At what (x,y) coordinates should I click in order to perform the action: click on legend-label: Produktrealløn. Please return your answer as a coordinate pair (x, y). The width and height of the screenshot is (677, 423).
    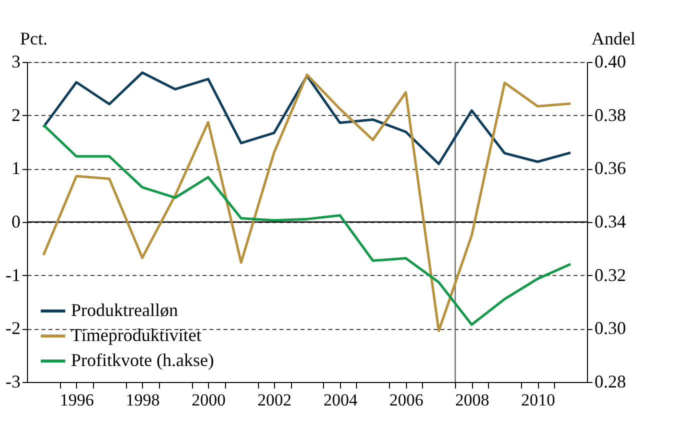
    Looking at the image, I should click on (124, 310).